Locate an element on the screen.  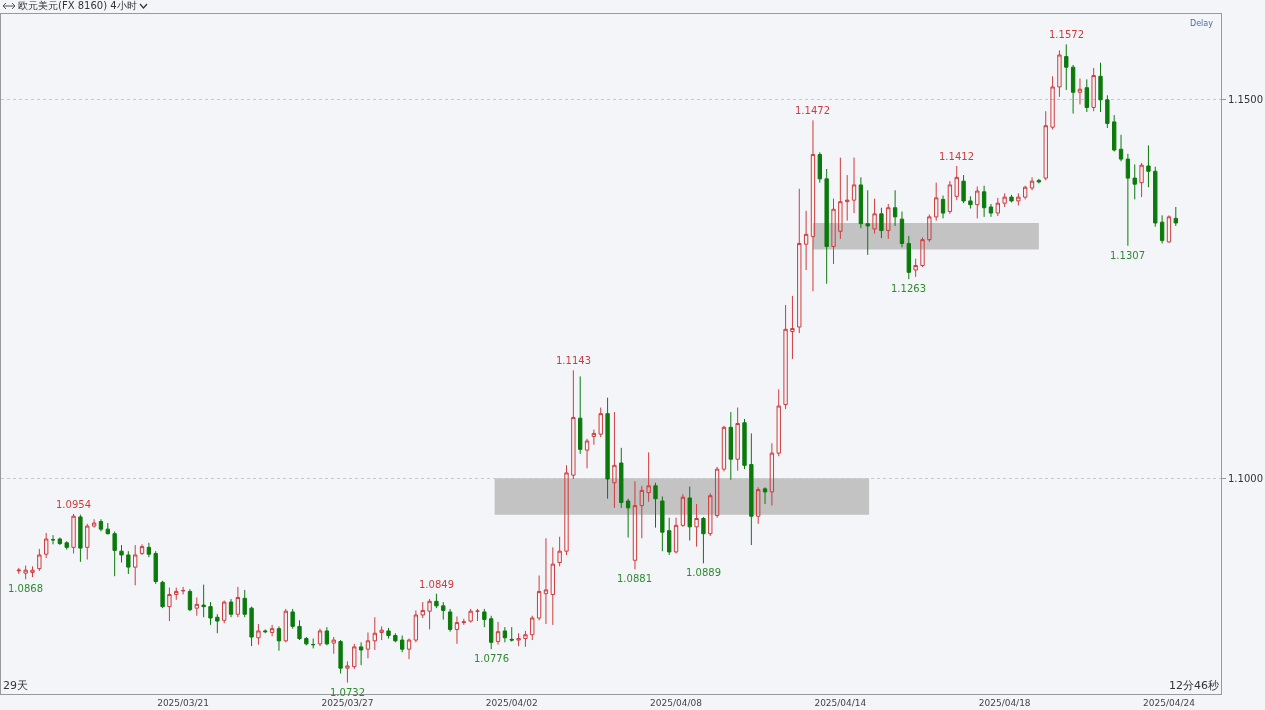
x-tick-label: 2025/04/14 is located at coordinates (840, 702).